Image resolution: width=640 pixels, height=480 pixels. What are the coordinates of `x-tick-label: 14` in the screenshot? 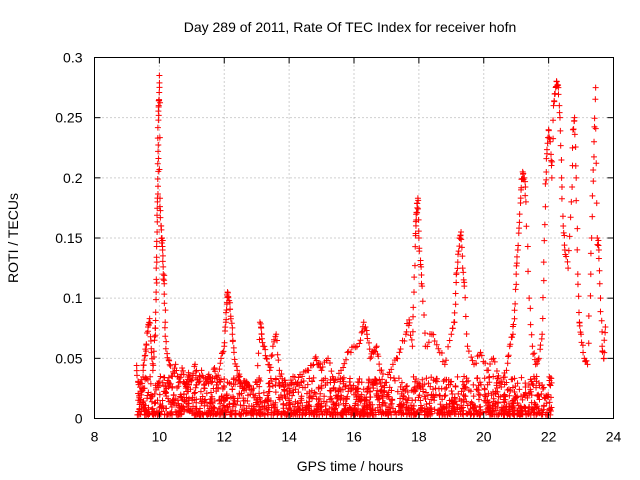 It's located at (289, 437).